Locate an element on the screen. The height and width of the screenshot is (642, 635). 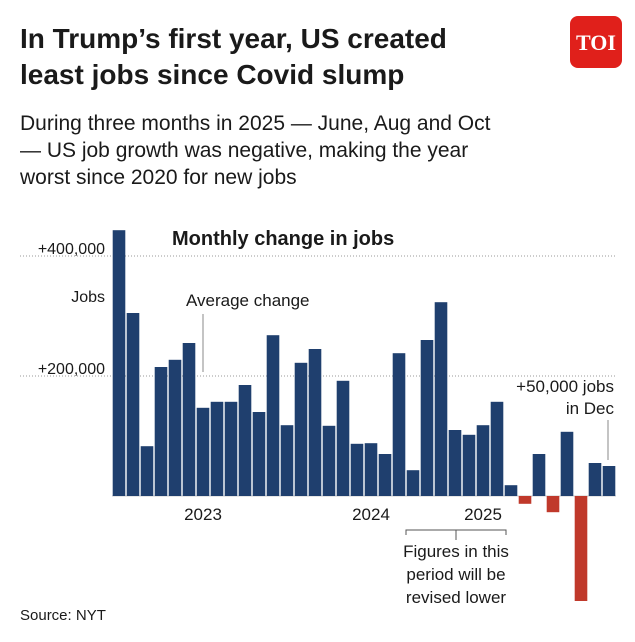
y-tick-label: +200,000 is located at coordinates (71, 369).